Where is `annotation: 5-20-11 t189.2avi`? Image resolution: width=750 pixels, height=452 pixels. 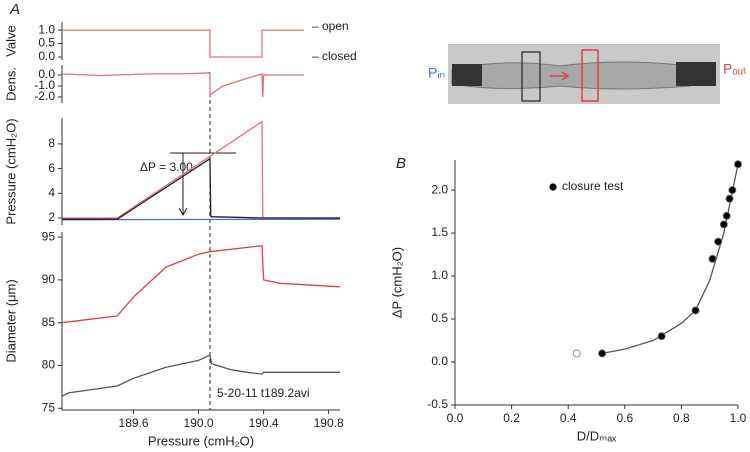 annotation: 5-20-11 t189.2avi is located at coordinates (263, 393).